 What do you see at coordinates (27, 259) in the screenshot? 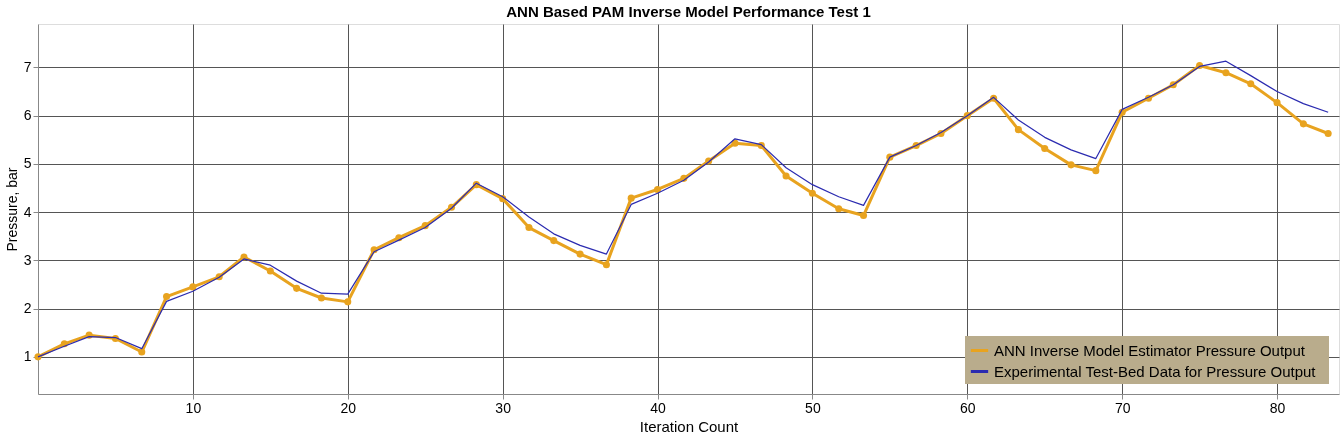
I see `y-tick-label: 3` at bounding box center [27, 259].